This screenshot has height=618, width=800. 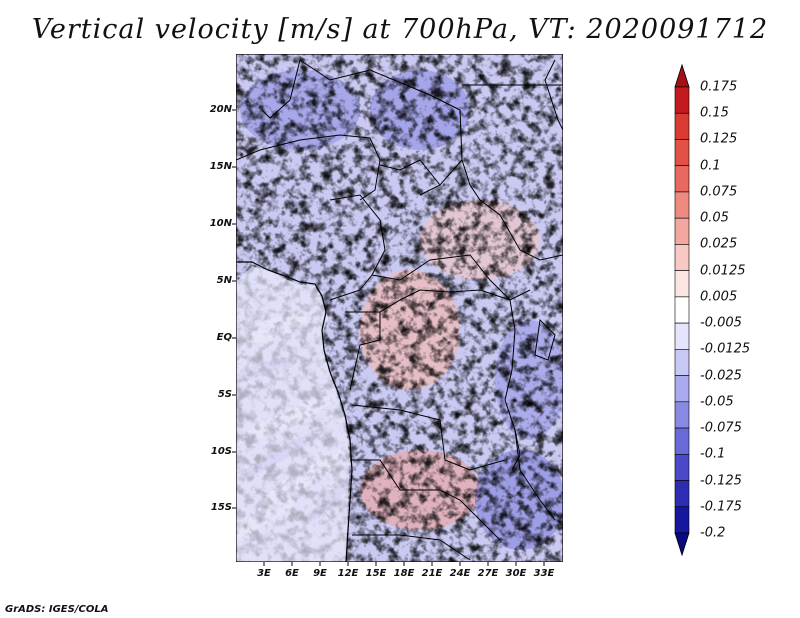 I want to click on lon-label-15e: 15E, so click(x=376, y=573).